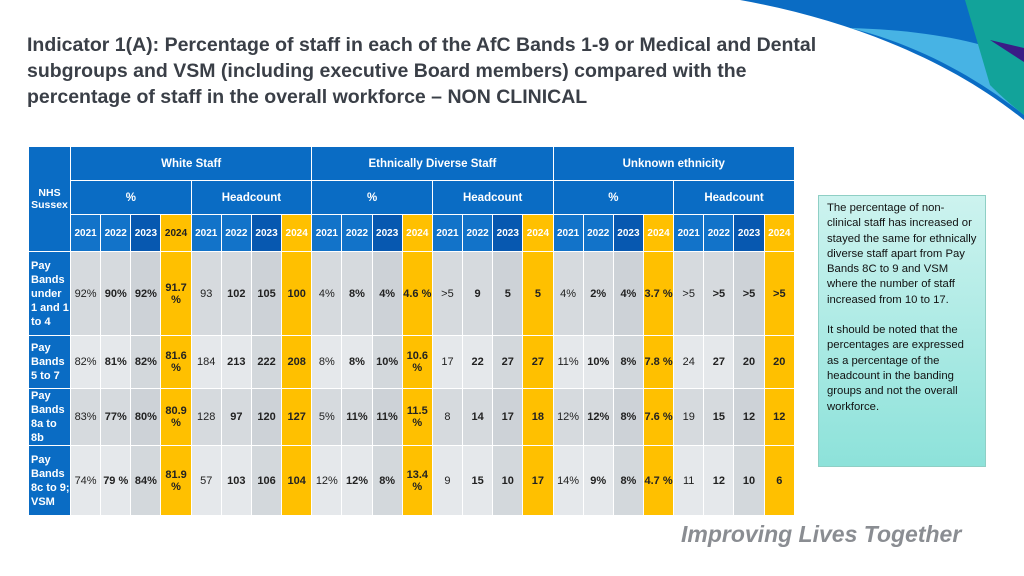 The width and height of the screenshot is (1024, 576). What do you see at coordinates (176, 362) in the screenshot?
I see `table-cell: 81.6 %` at bounding box center [176, 362].